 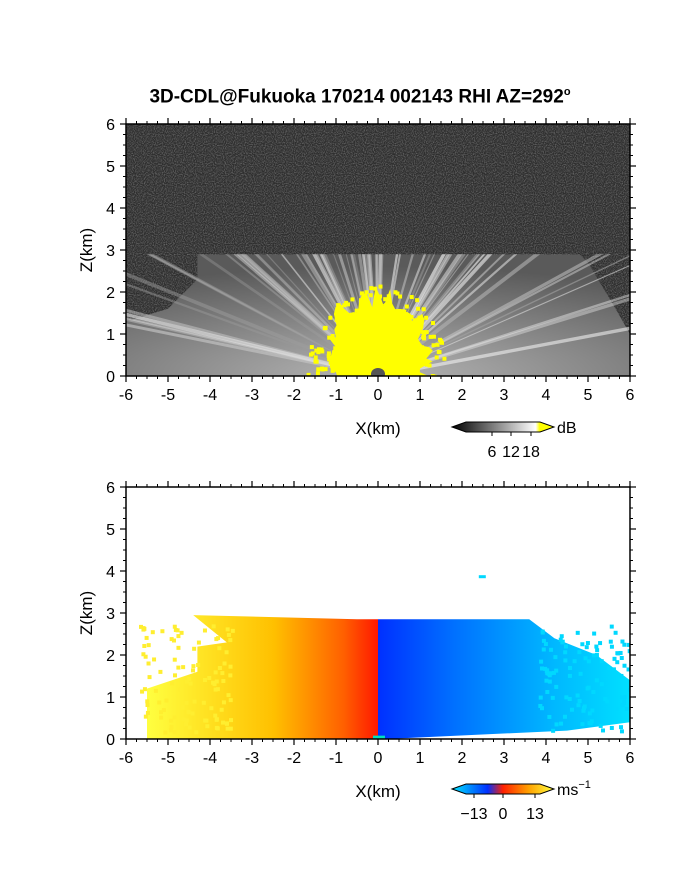 I want to click on y-tick-label: 2, so click(x=110, y=656).